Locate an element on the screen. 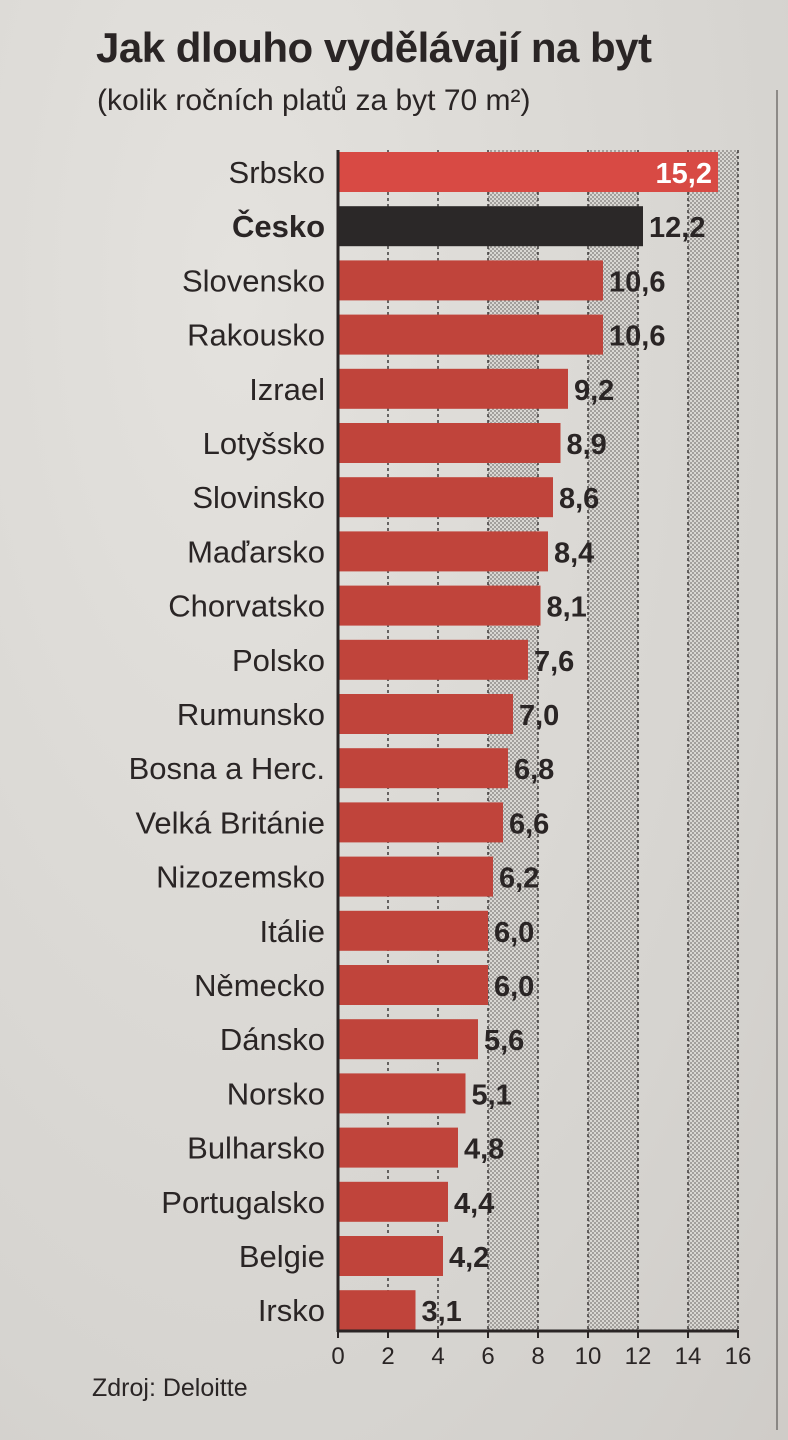 Image resolution: width=788 pixels, height=1440 pixels. x-tick-label: 0 is located at coordinates (337, 1356).